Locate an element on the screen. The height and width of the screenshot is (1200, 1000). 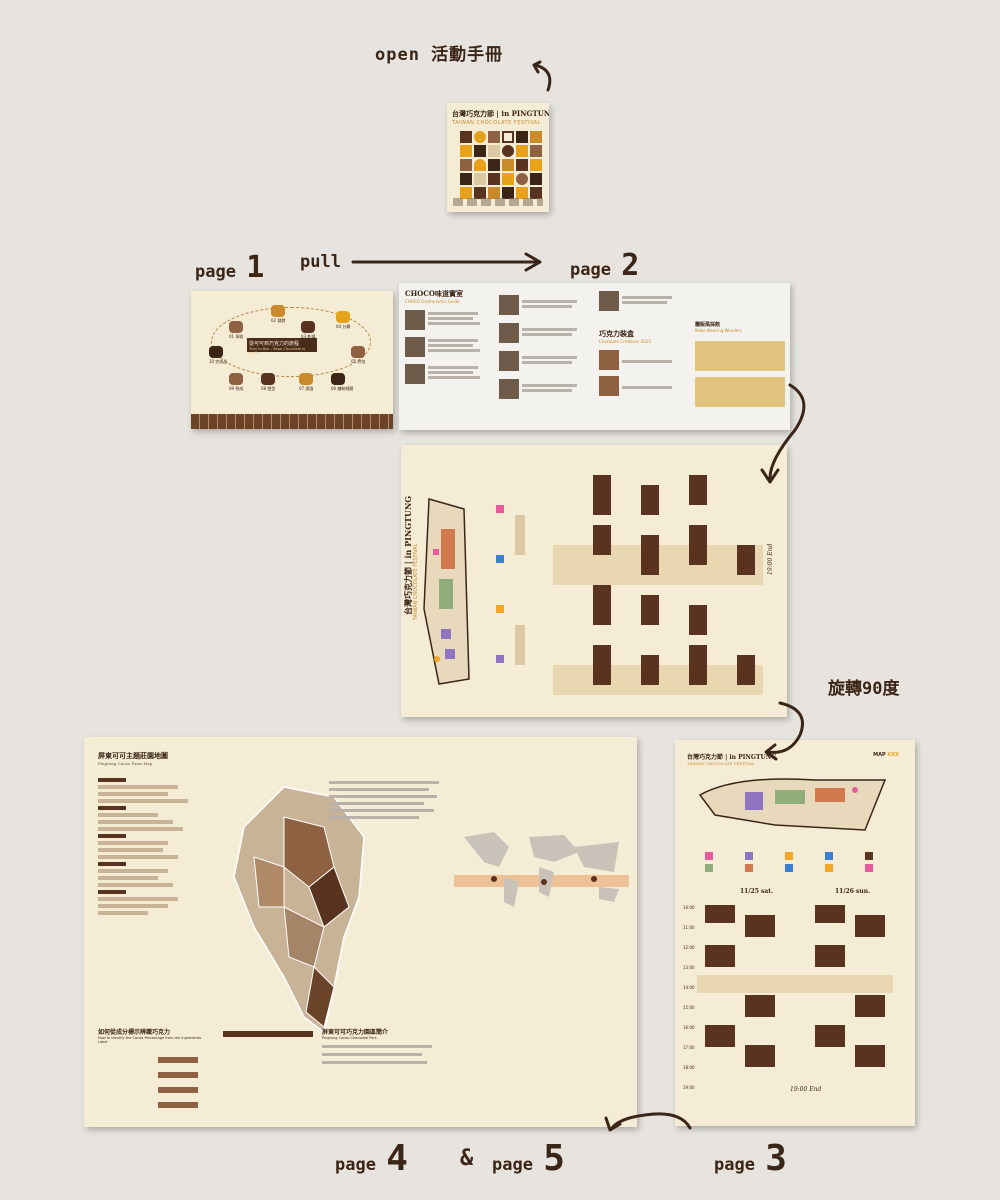
stalls-column: 攤販風採館 Make Wearing Wonders is located at coordinates (740, 356).